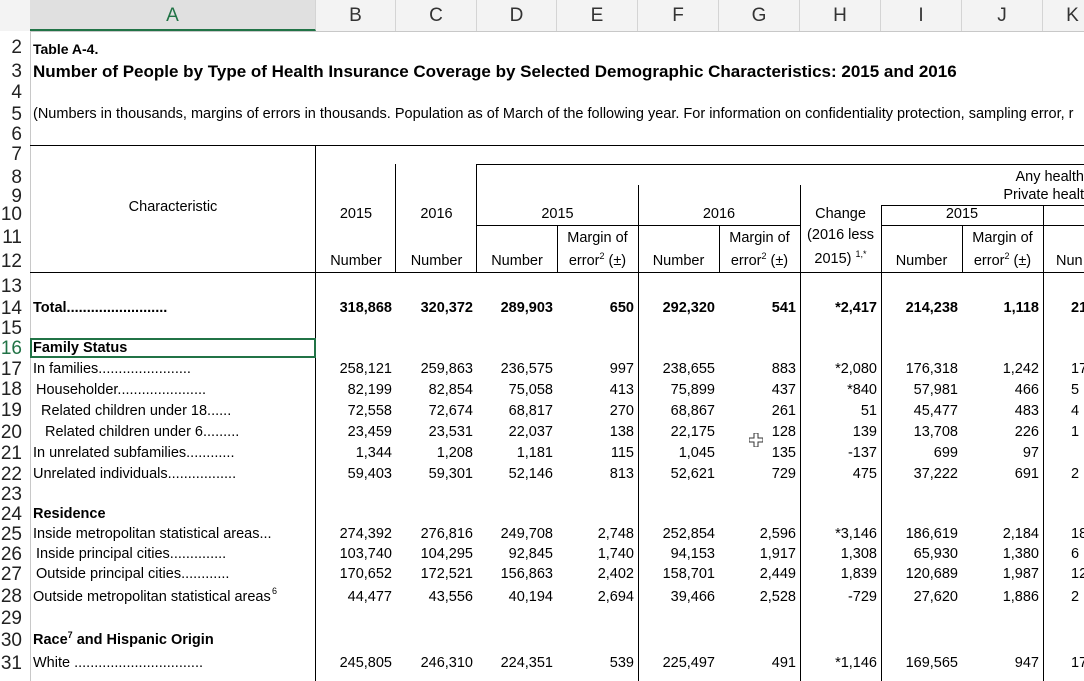  What do you see at coordinates (1002, 15) in the screenshot?
I see `col-header-j: J` at bounding box center [1002, 15].